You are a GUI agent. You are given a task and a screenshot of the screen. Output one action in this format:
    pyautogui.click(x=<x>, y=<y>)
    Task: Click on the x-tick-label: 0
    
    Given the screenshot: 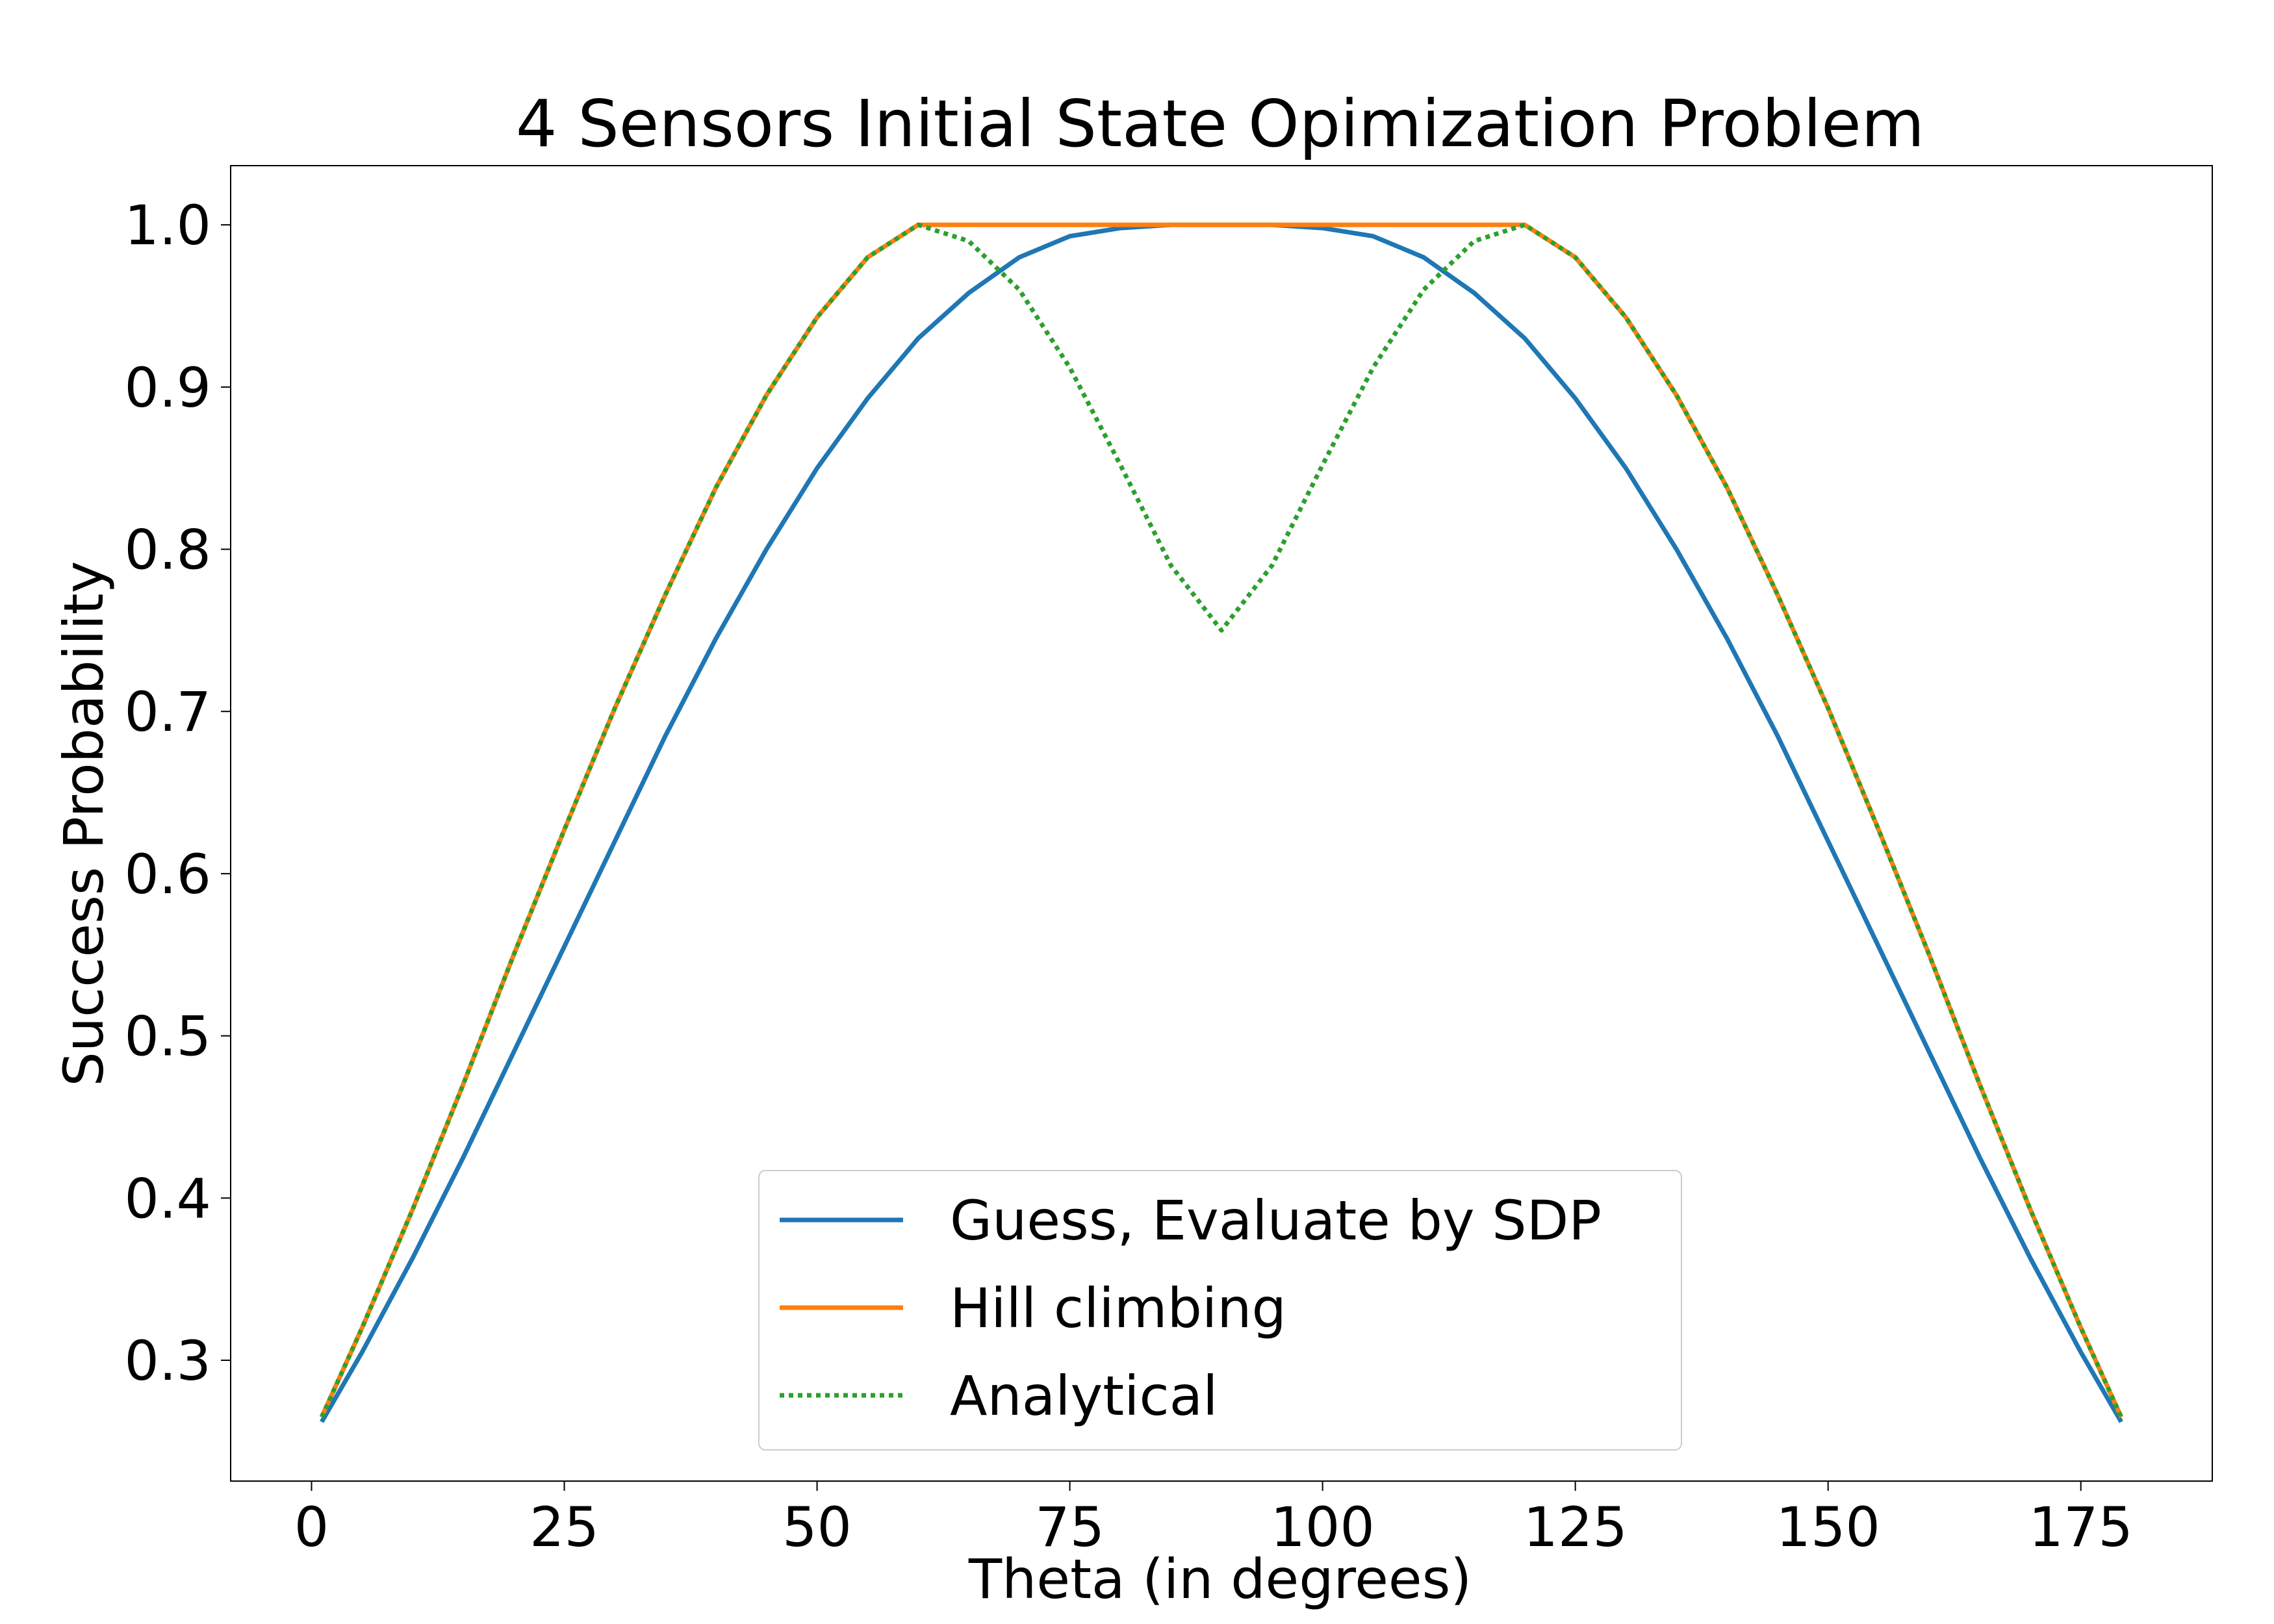 What is the action you would take?
    pyautogui.click(x=311, y=1527)
    